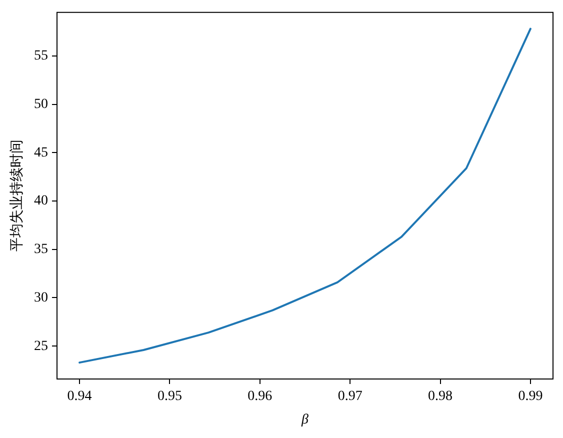 This screenshot has width=563, height=438. Describe the element at coordinates (440, 396) in the screenshot. I see `x-tick-label: 0.98` at that location.